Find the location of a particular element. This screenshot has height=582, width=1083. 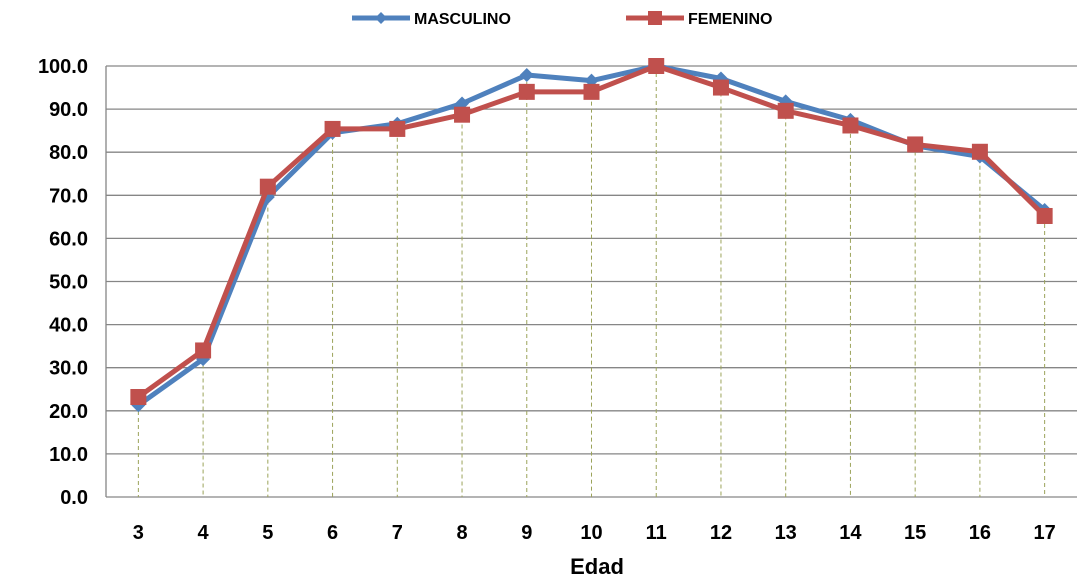

x-axis-title: Edad is located at coordinates (597, 566).